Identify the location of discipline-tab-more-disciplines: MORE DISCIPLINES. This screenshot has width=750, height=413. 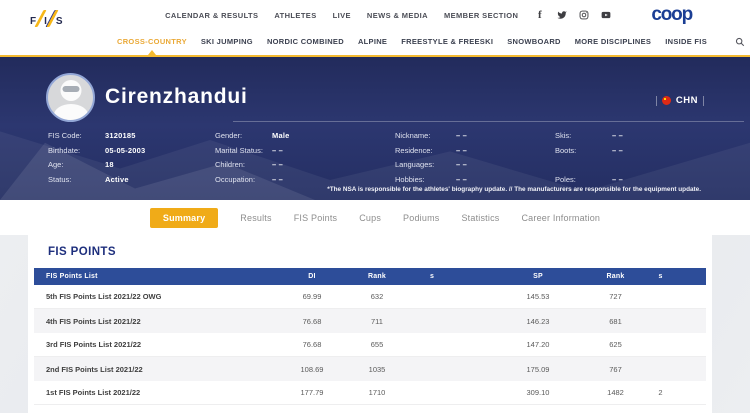
(613, 41).